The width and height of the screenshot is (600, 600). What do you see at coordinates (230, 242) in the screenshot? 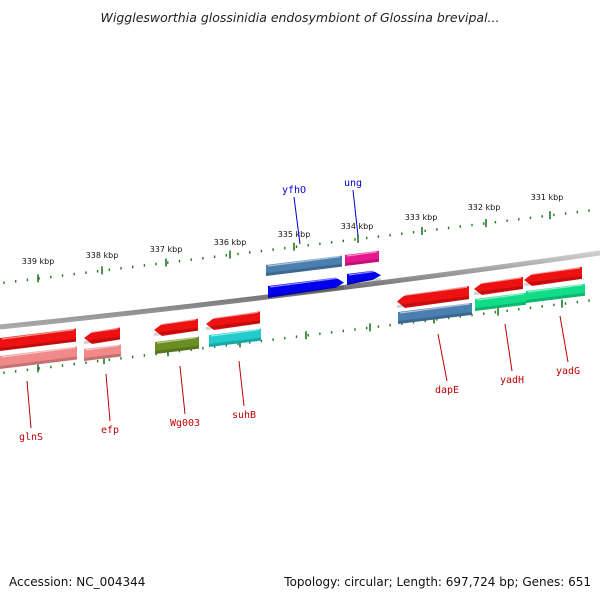
I see `scale-label: 336 kbp` at bounding box center [230, 242].